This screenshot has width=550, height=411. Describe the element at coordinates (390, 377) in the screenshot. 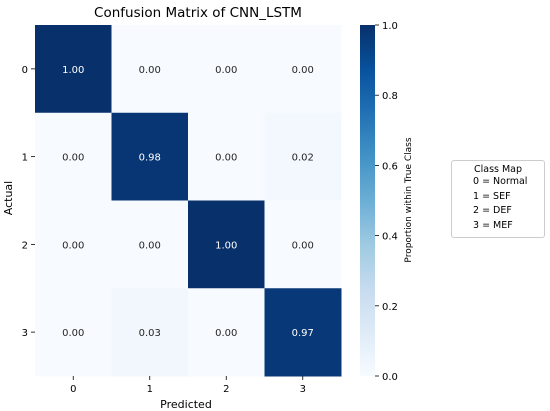

I see `colorbar-tick-label: 0.0` at that location.